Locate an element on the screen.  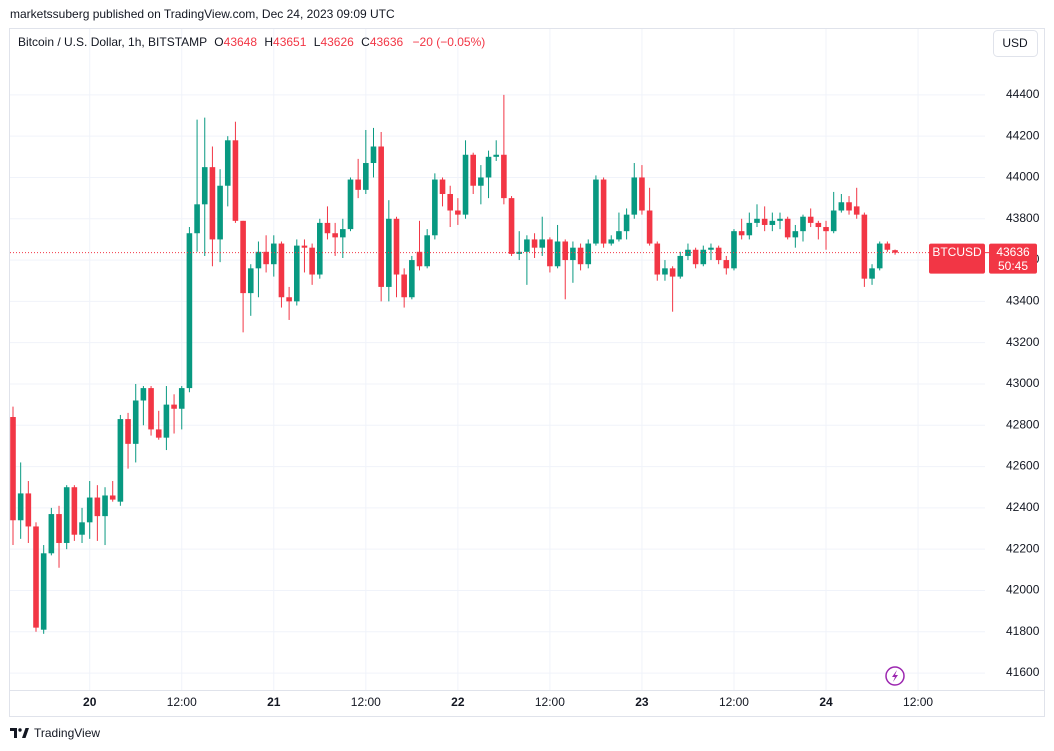
legend-letter: L is located at coordinates (317, 42).